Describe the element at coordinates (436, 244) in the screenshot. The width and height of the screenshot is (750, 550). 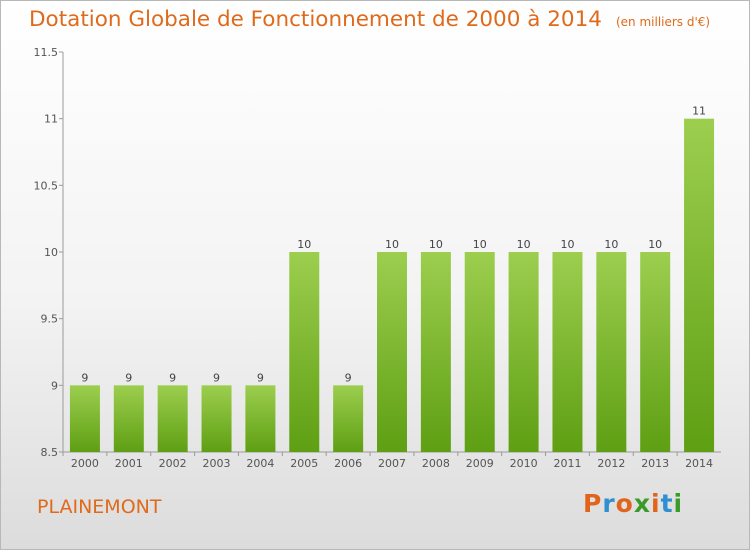
I see `data-label-2008: 10` at that location.